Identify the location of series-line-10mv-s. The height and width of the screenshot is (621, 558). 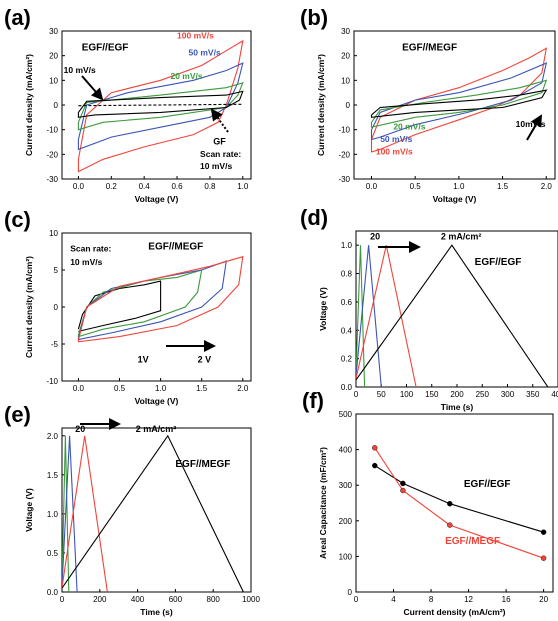
(459, 103).